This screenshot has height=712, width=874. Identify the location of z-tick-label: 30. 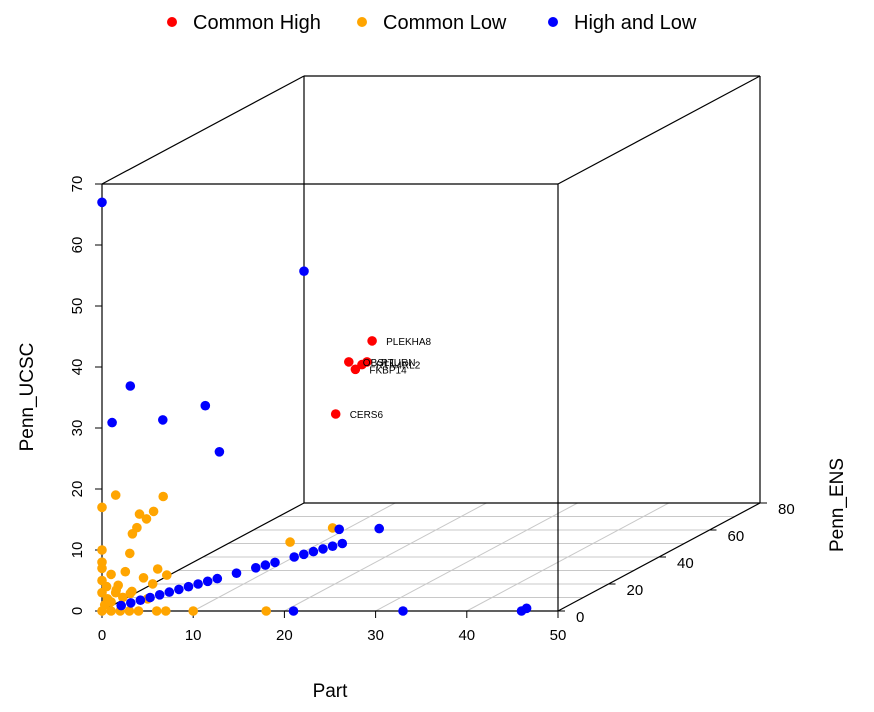
(77, 428).